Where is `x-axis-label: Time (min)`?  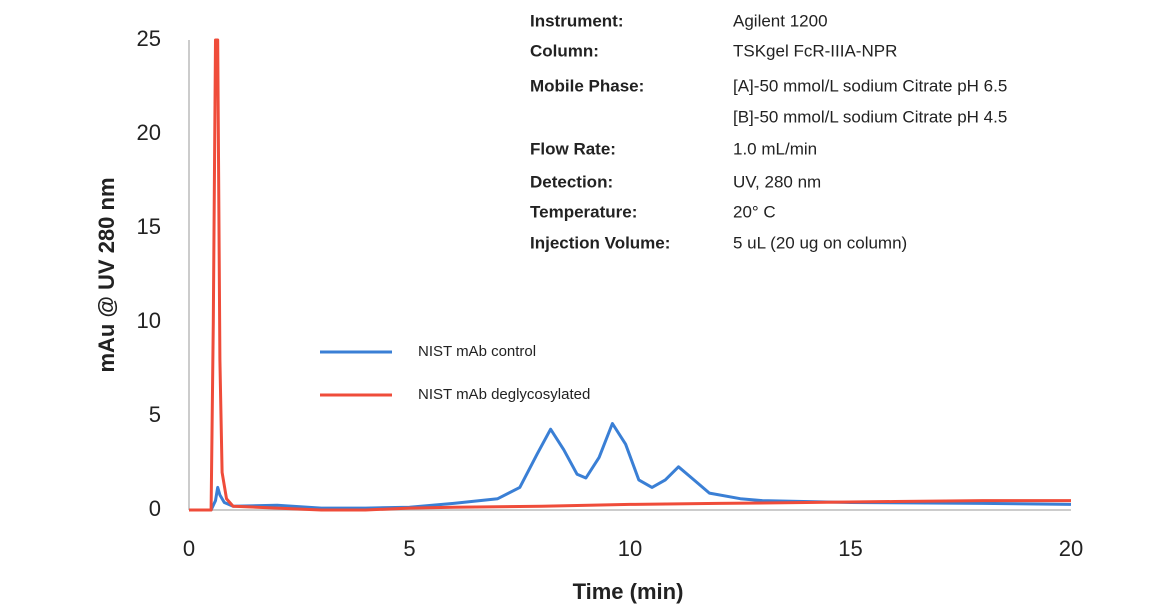
x-axis-label: Time (min) is located at coordinates (628, 591).